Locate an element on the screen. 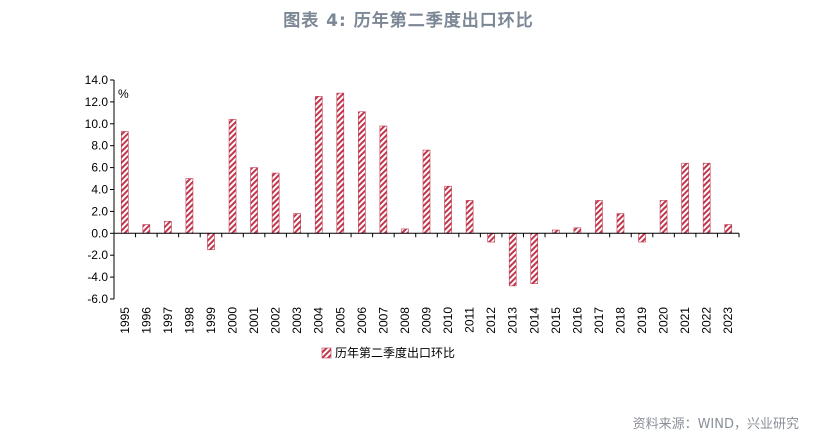 The height and width of the screenshot is (438, 817). legend: 历年第二季度出口环比 is located at coordinates (388, 352).